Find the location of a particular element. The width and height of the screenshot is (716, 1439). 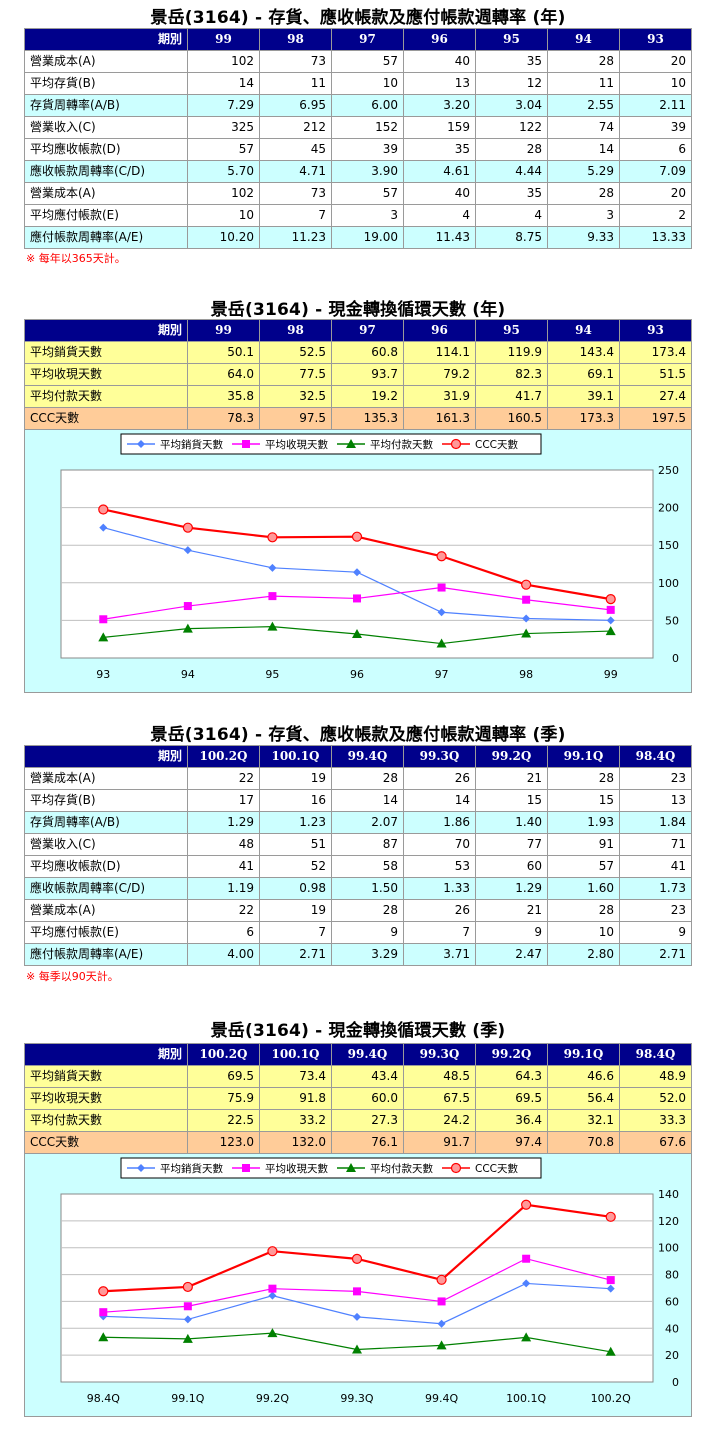

table-cell: 33.3 is located at coordinates (655, 1120).